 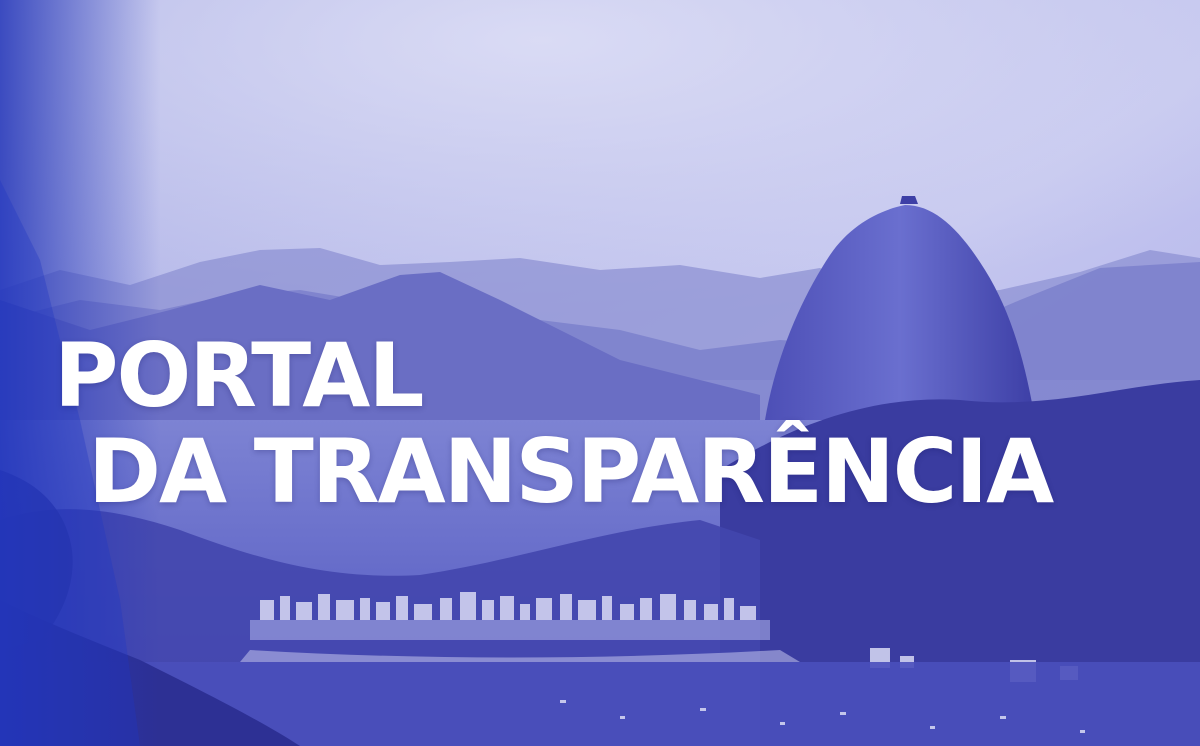 I want to click on title-line-1: PORTAL, so click(x=239, y=375).